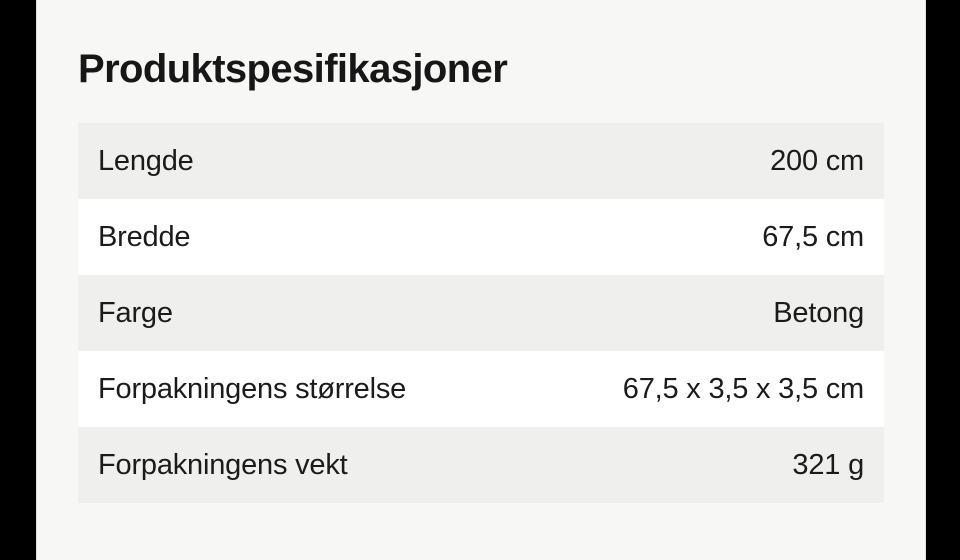 This screenshot has height=560, width=960. Describe the element at coordinates (481, 161) in the screenshot. I see `spec-row-length: Lengde 200 cm` at that location.